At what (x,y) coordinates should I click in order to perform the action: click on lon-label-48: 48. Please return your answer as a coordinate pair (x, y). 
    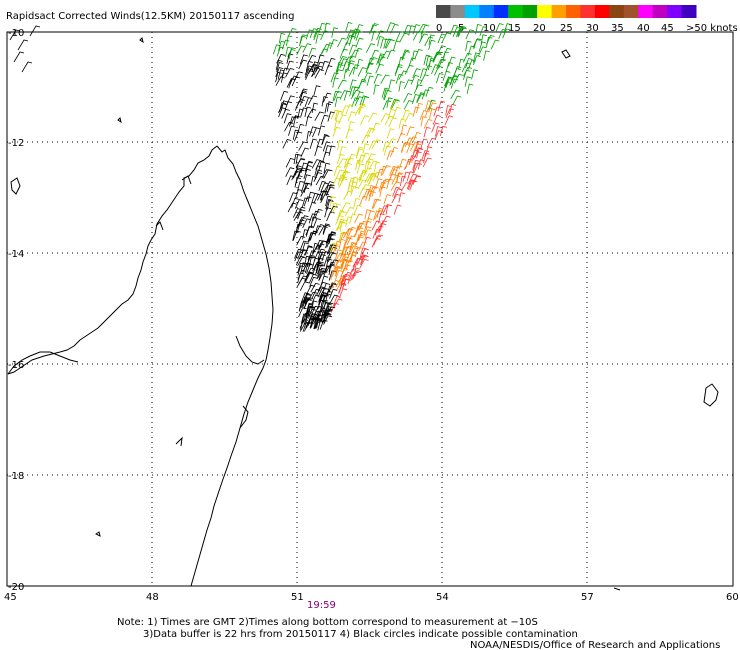
    Looking at the image, I should click on (152, 597).